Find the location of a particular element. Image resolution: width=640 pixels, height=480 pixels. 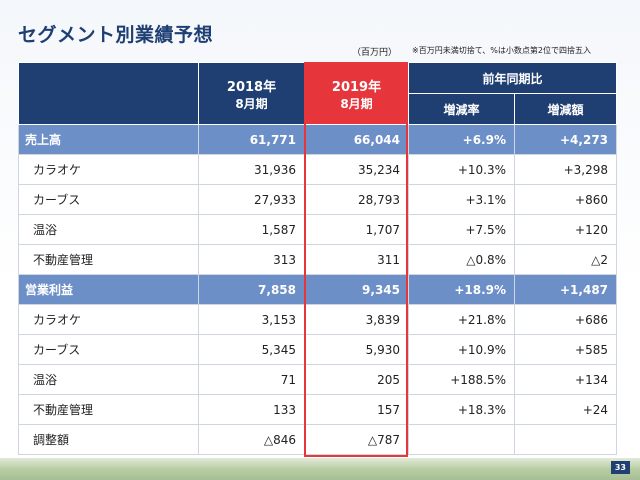

cell-2018: 71 is located at coordinates (251, 379).